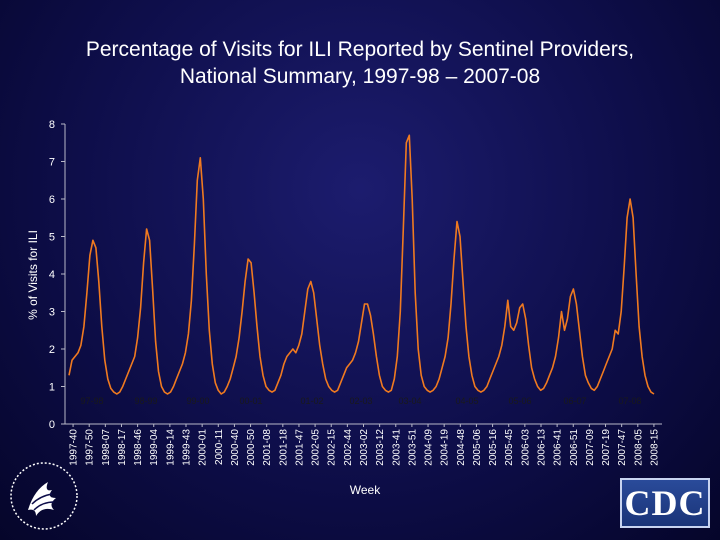  What do you see at coordinates (606, 447) in the screenshot?
I see `x-tick-label: 2007-19` at bounding box center [606, 447].